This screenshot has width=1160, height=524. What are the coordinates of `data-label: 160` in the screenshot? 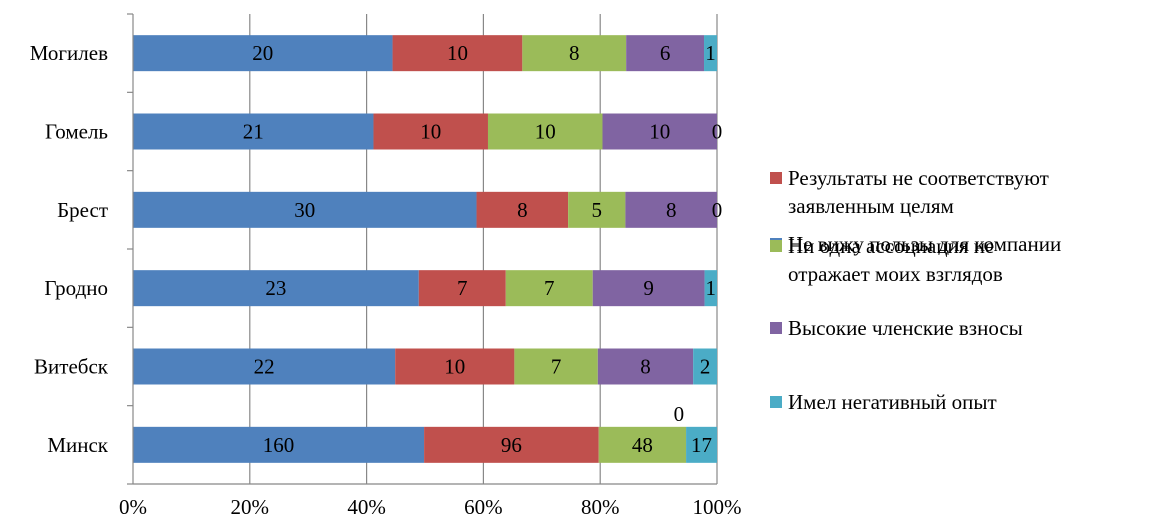 It's located at (279, 445).